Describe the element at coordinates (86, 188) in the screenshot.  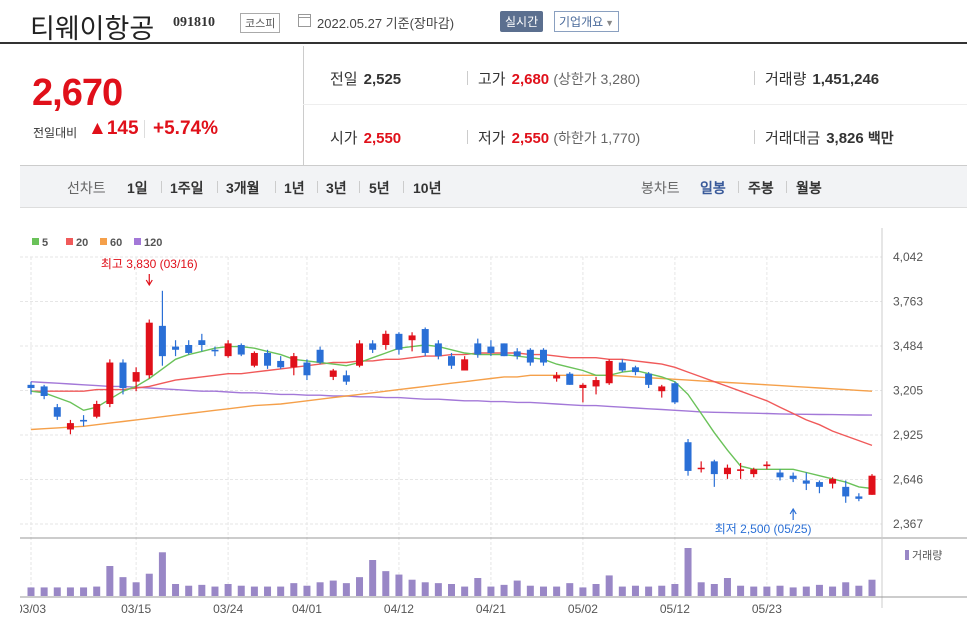
I see `line-chart-label: 선차트` at that location.